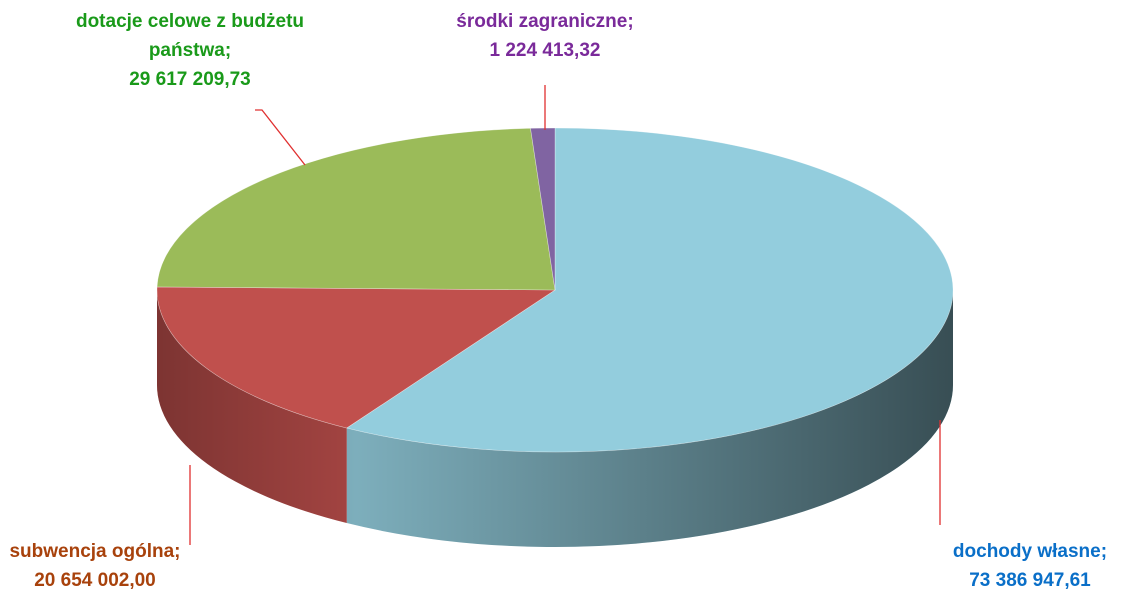 This screenshot has width=1124, height=596. Describe the element at coordinates (1030, 551) in the screenshot. I see `label-category: dochody własne;` at that location.